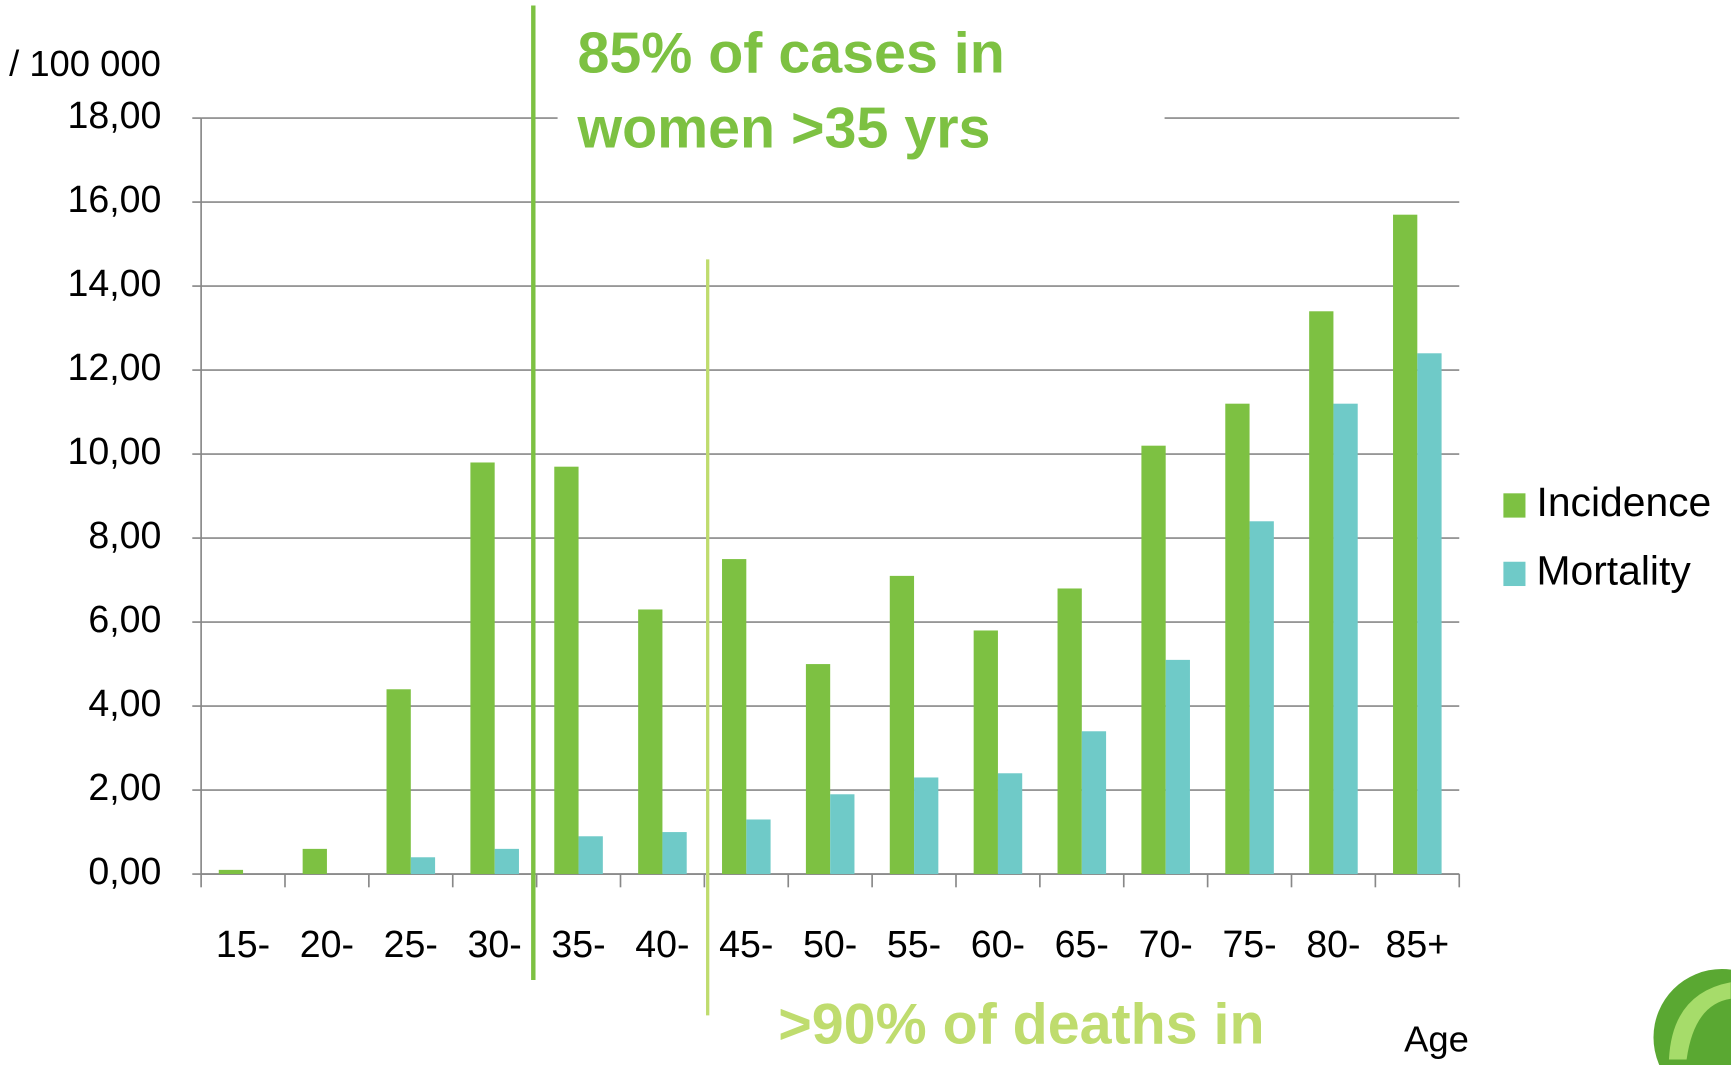  Describe the element at coordinates (1614, 571) in the screenshot. I see `legend-label: Mortality` at that location.